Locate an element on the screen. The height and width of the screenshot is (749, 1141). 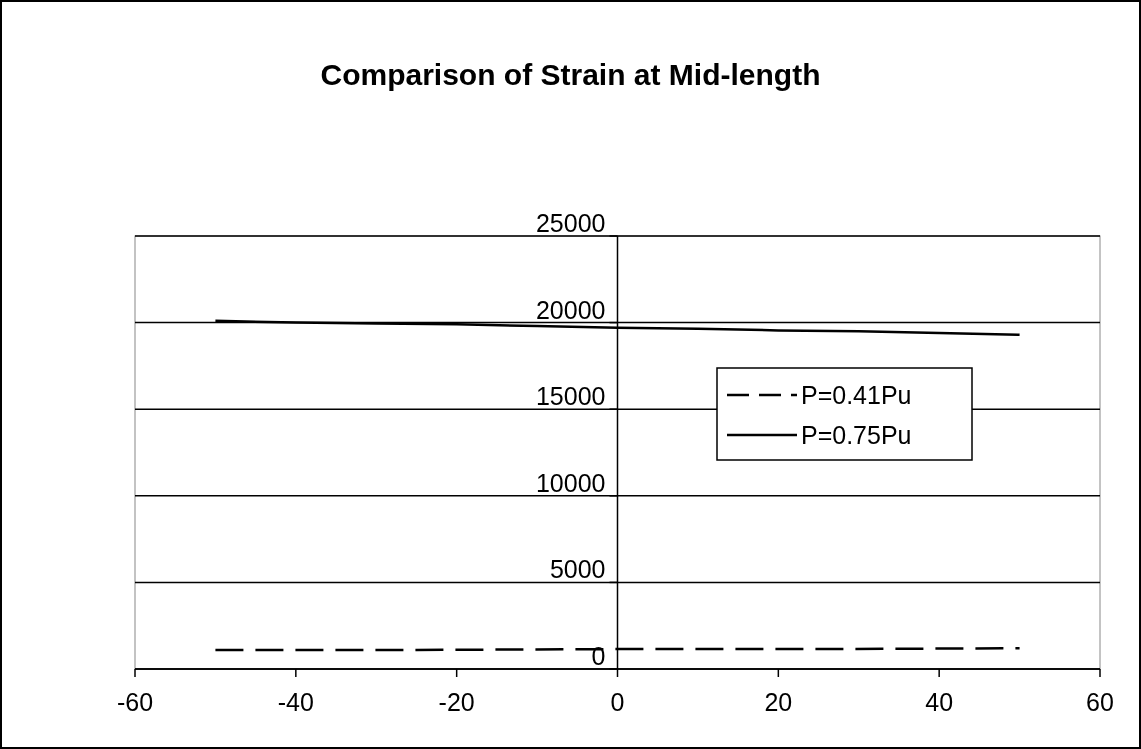
y-tick-label: 20000 is located at coordinates (570, 309).